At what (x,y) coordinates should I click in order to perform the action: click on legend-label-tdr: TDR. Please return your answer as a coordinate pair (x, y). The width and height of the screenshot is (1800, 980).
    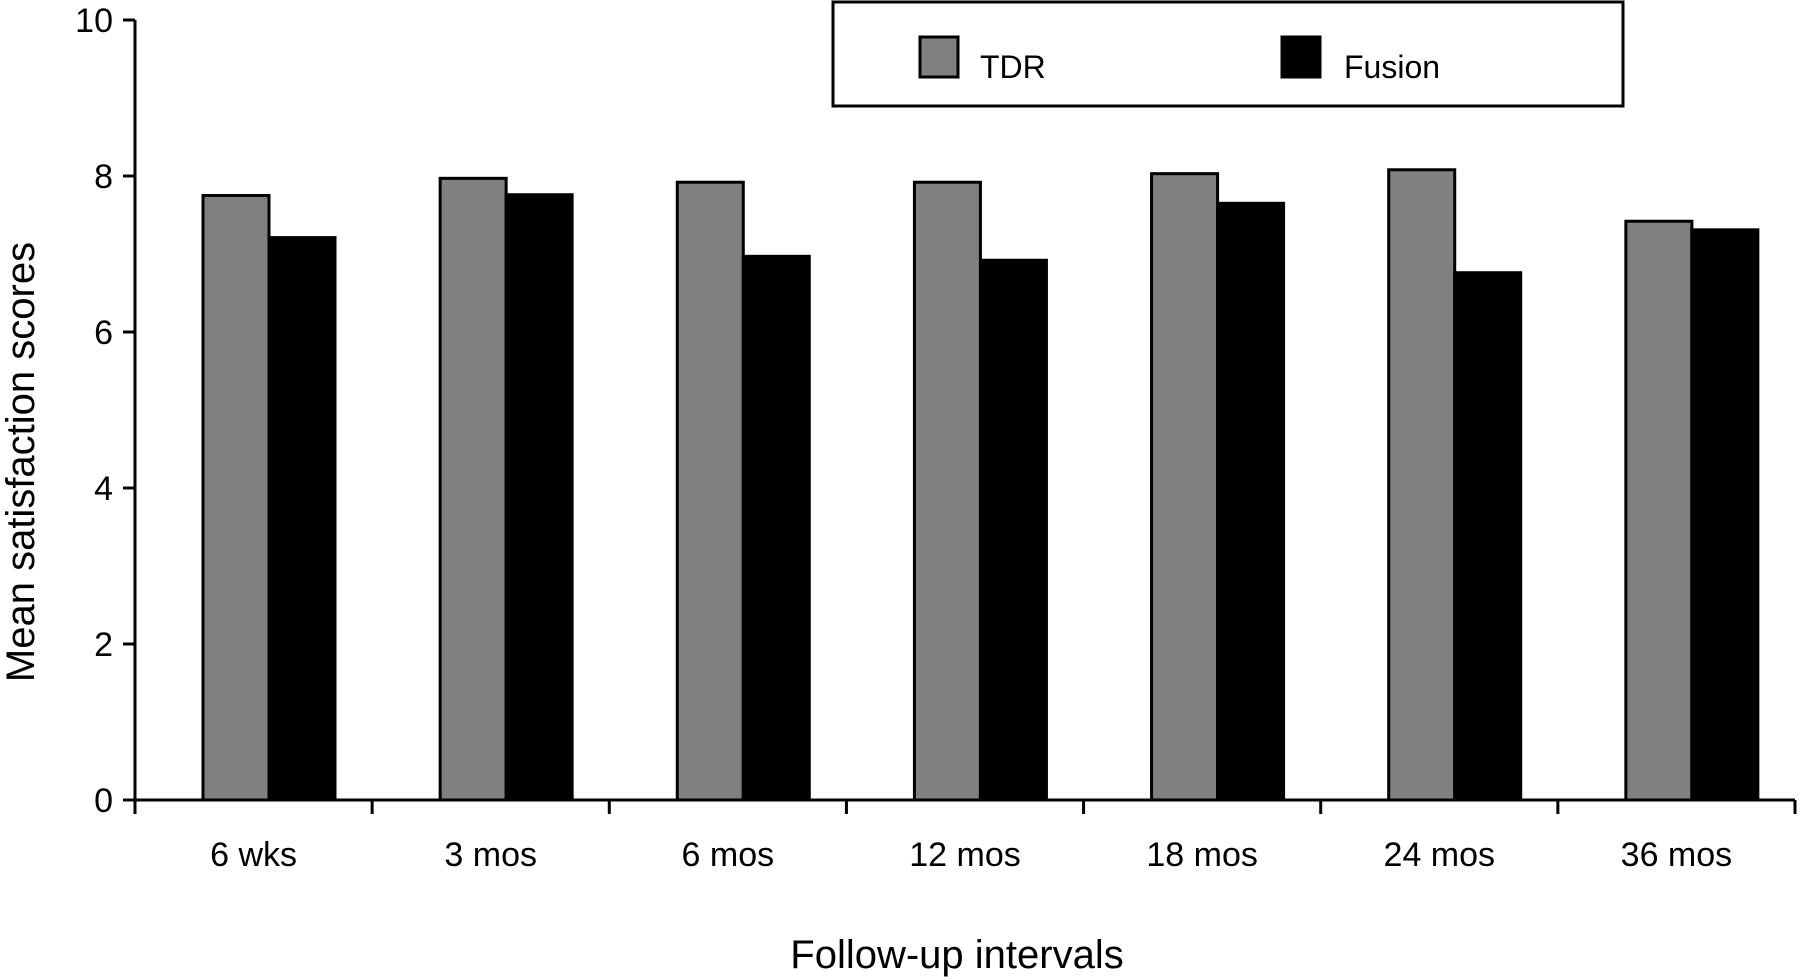
    Looking at the image, I should click on (1013, 67).